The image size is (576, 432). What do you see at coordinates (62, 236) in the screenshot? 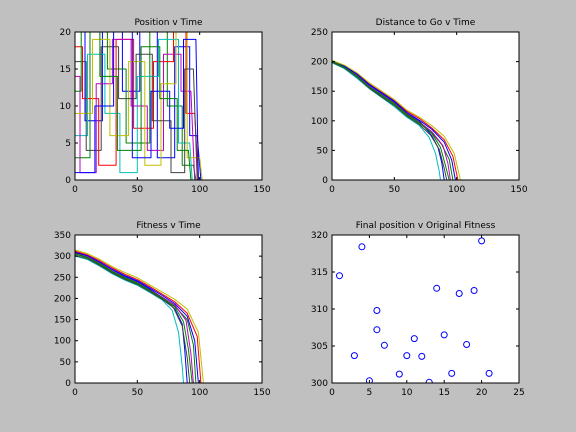
I see `y-tick-label: 350` at bounding box center [62, 236].